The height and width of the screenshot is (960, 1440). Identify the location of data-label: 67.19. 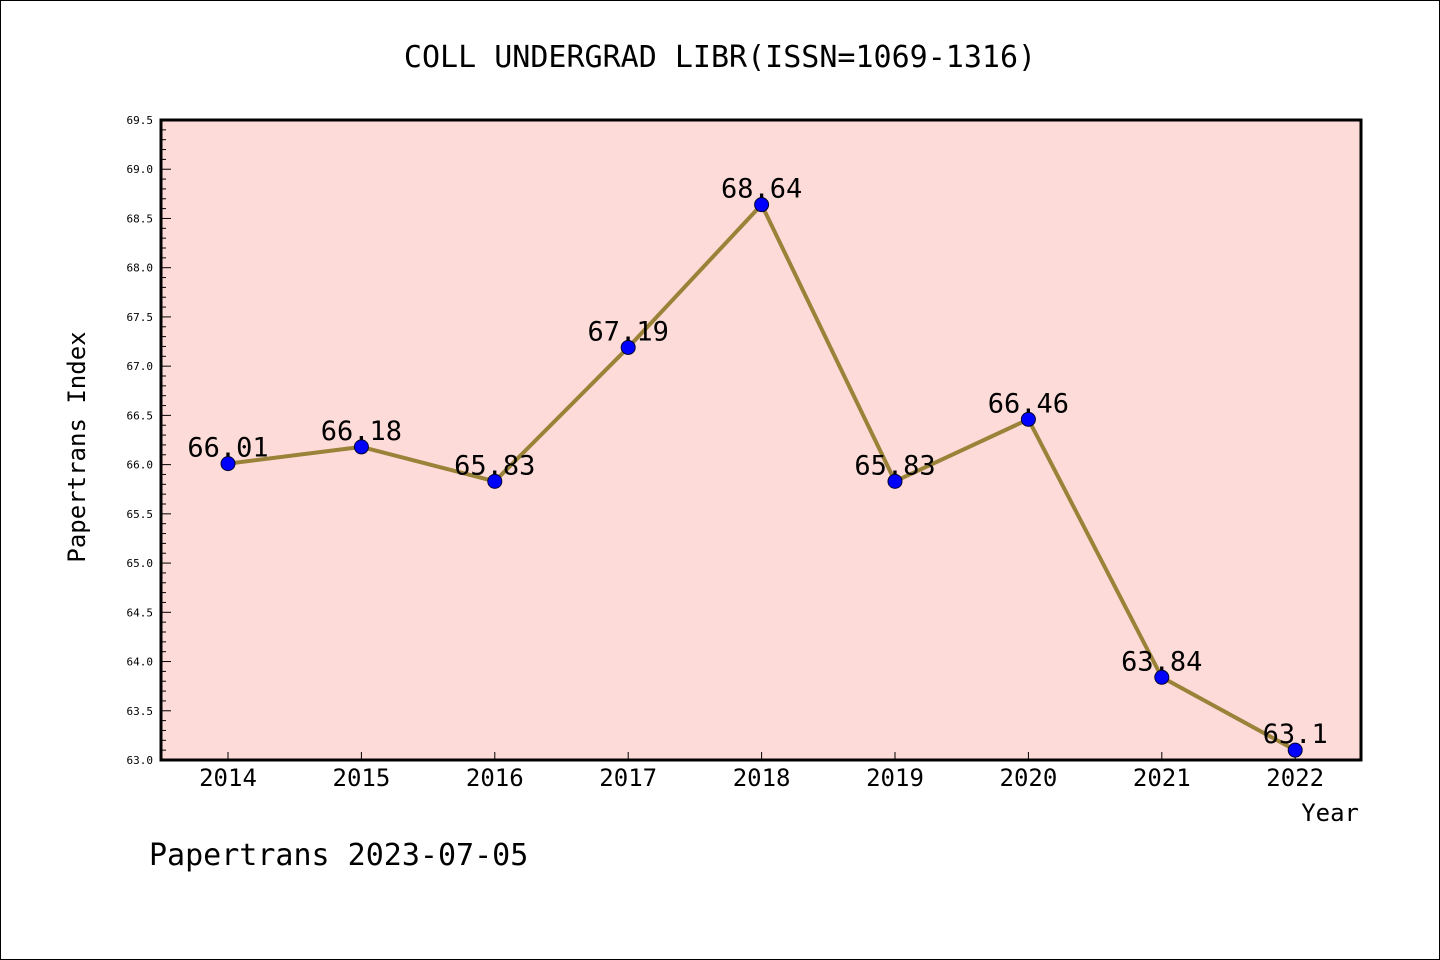
(628, 331).